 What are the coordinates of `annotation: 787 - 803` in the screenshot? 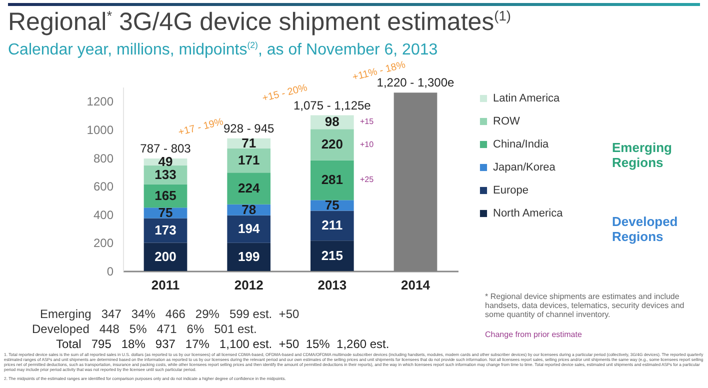 It's located at (166, 148).